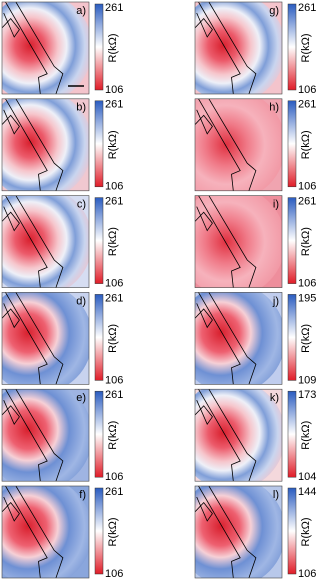  I want to click on colorbar-max: 173, so click(307, 395).